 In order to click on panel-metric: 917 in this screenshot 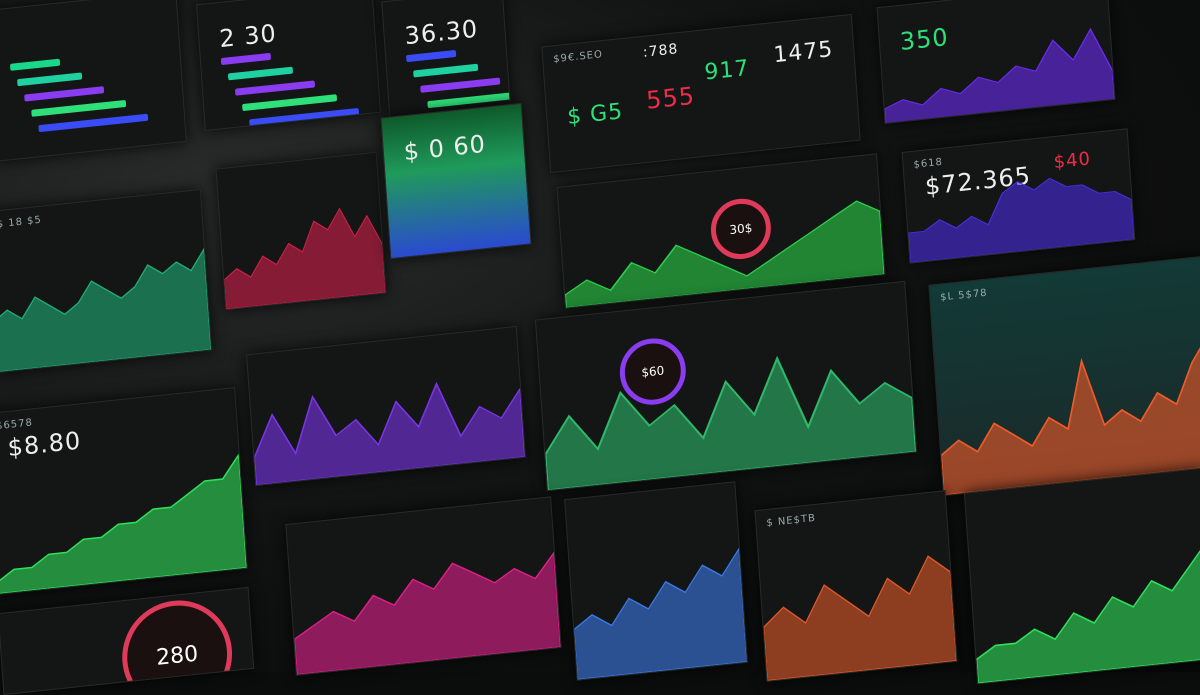, I will do `click(727, 70)`.